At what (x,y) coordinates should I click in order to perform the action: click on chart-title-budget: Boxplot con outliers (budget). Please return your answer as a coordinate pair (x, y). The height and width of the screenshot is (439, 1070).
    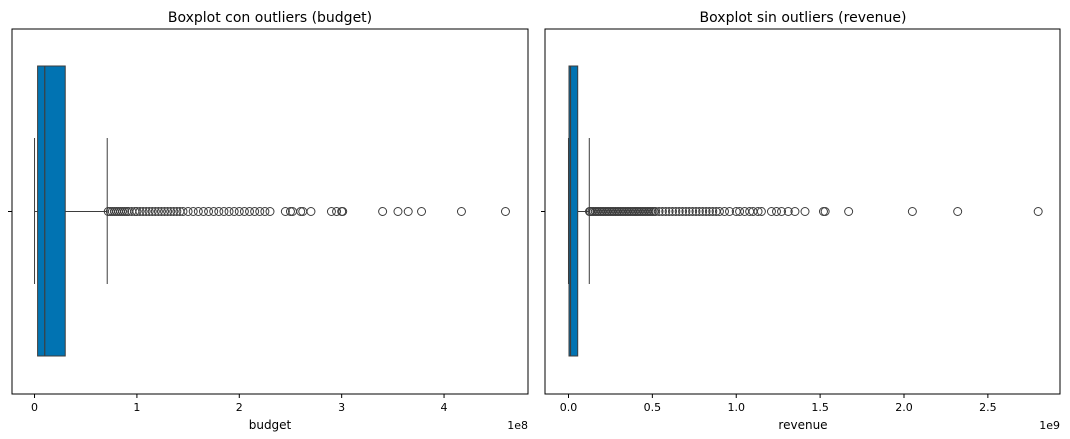
    Looking at the image, I should click on (270, 18).